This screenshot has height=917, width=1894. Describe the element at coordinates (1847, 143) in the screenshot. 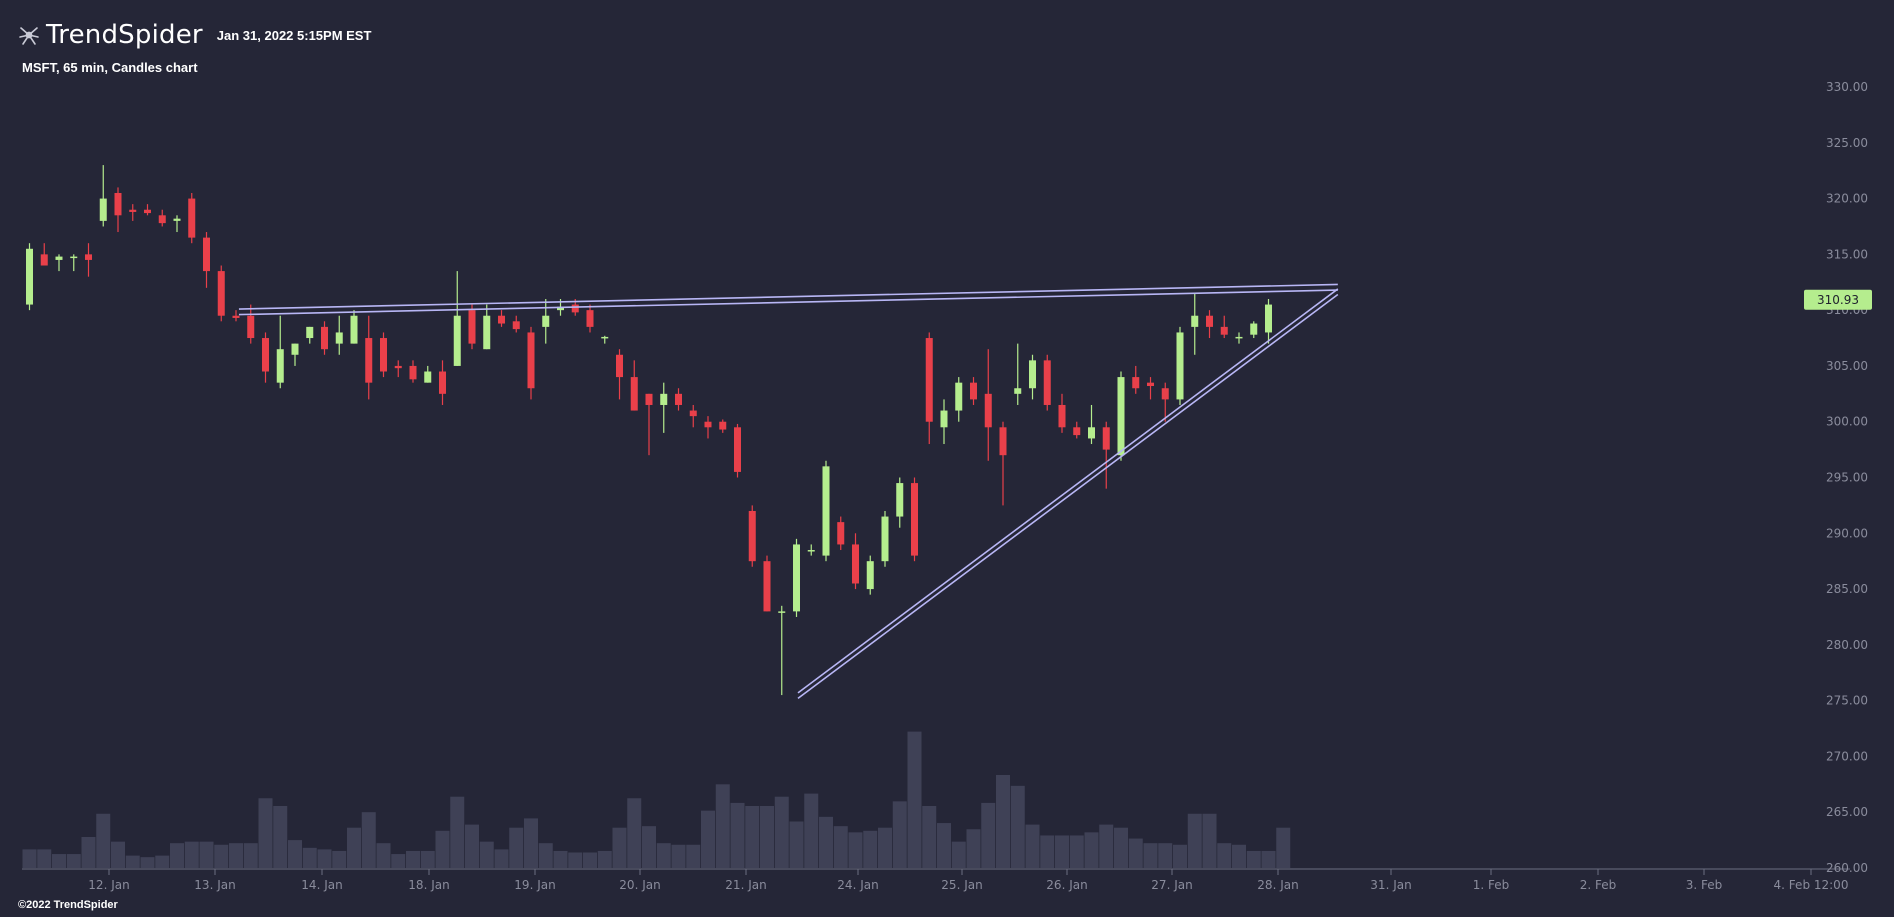

I see `y-tick-label: 325.00` at that location.